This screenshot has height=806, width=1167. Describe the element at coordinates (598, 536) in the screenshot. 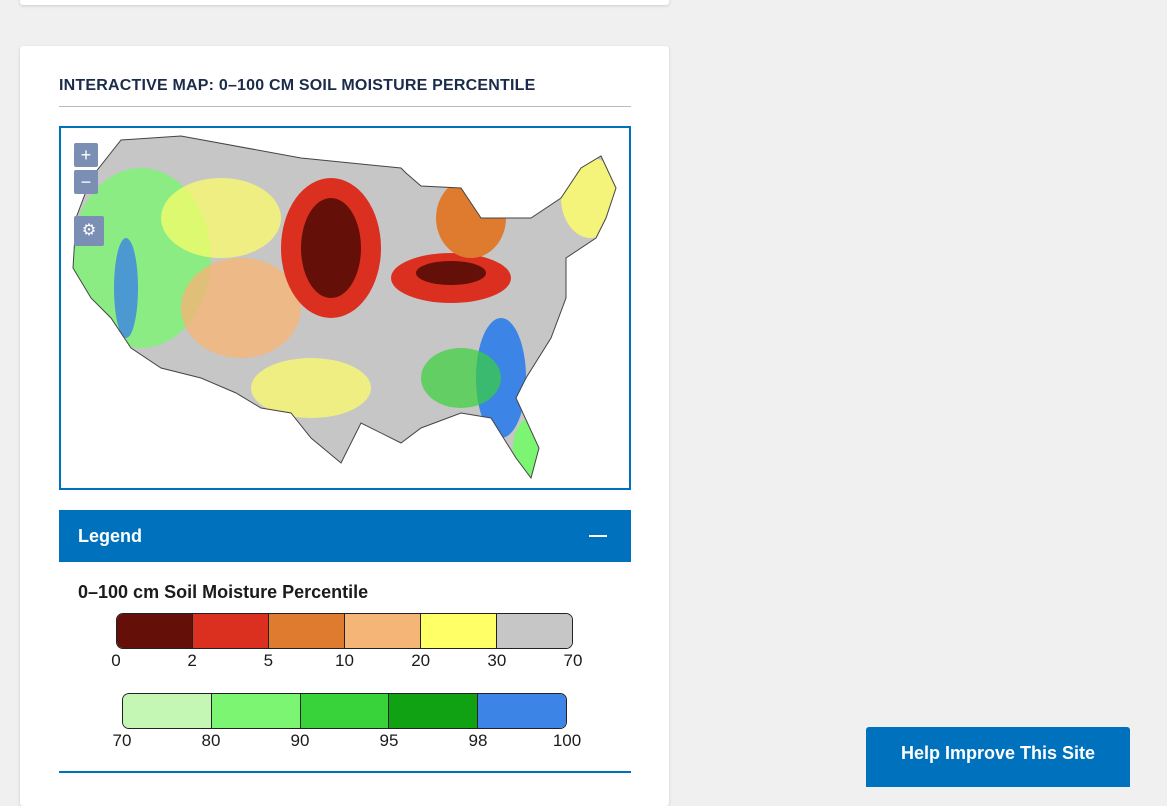

I see `collapse-icon` at that location.